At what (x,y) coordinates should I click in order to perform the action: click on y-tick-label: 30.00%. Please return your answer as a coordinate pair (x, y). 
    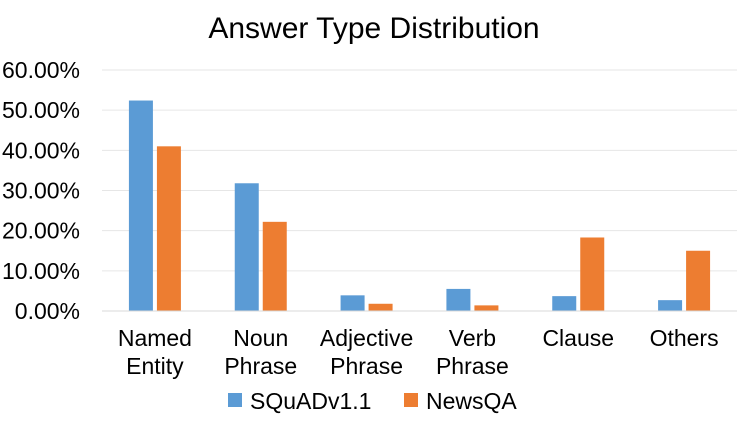
    Looking at the image, I should click on (41, 191).